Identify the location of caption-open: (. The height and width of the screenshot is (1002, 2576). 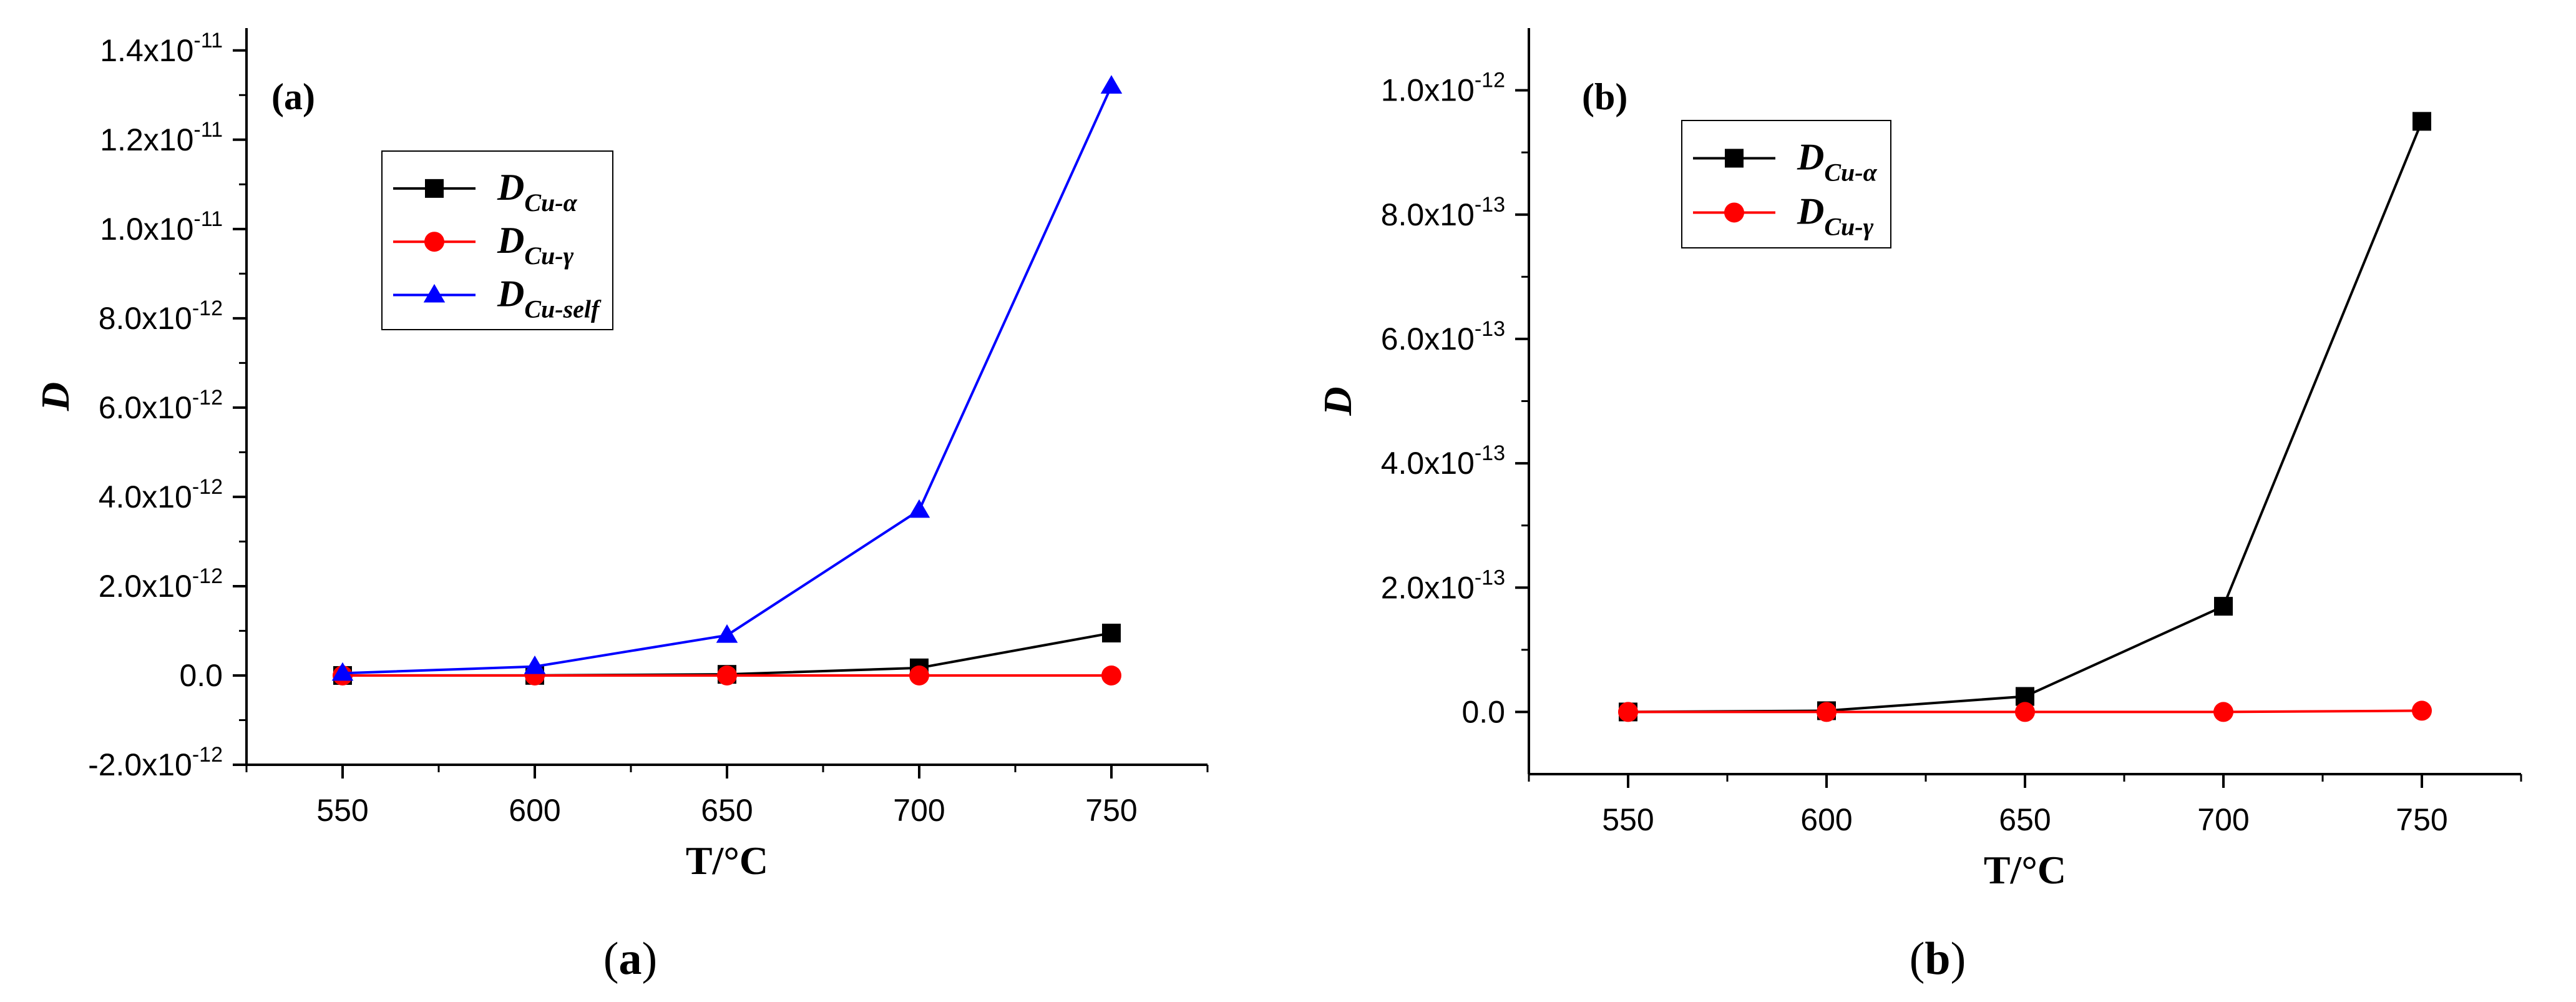
(611, 959).